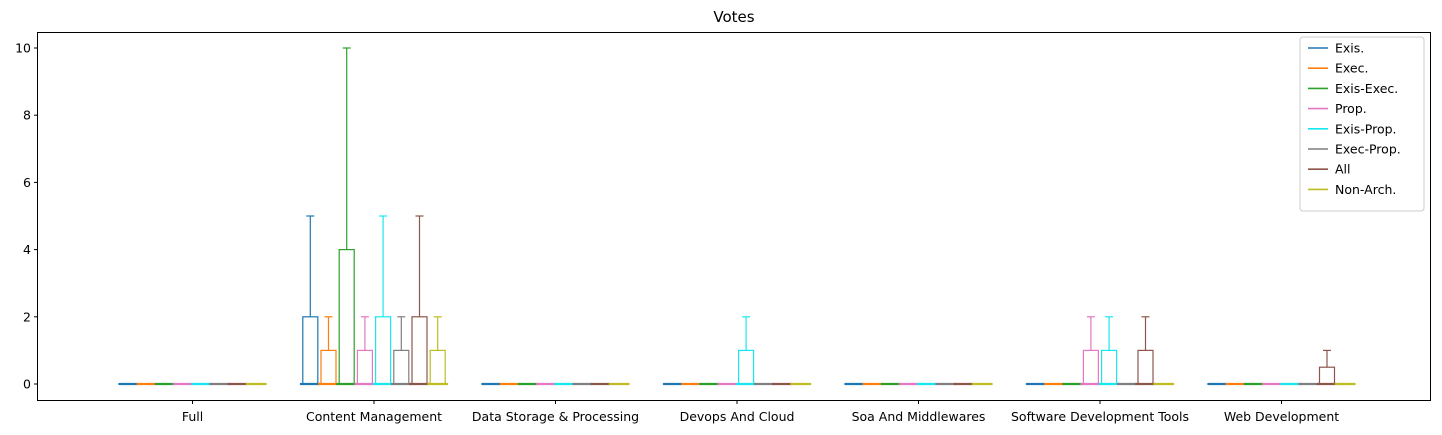 This screenshot has height=435, width=1442. I want to click on legend-label: Exec., so click(1351, 68).